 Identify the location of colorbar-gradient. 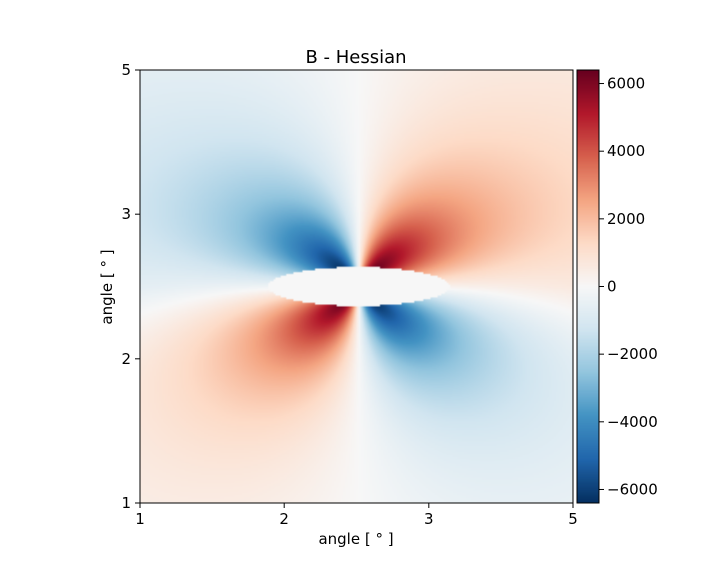
(588, 286).